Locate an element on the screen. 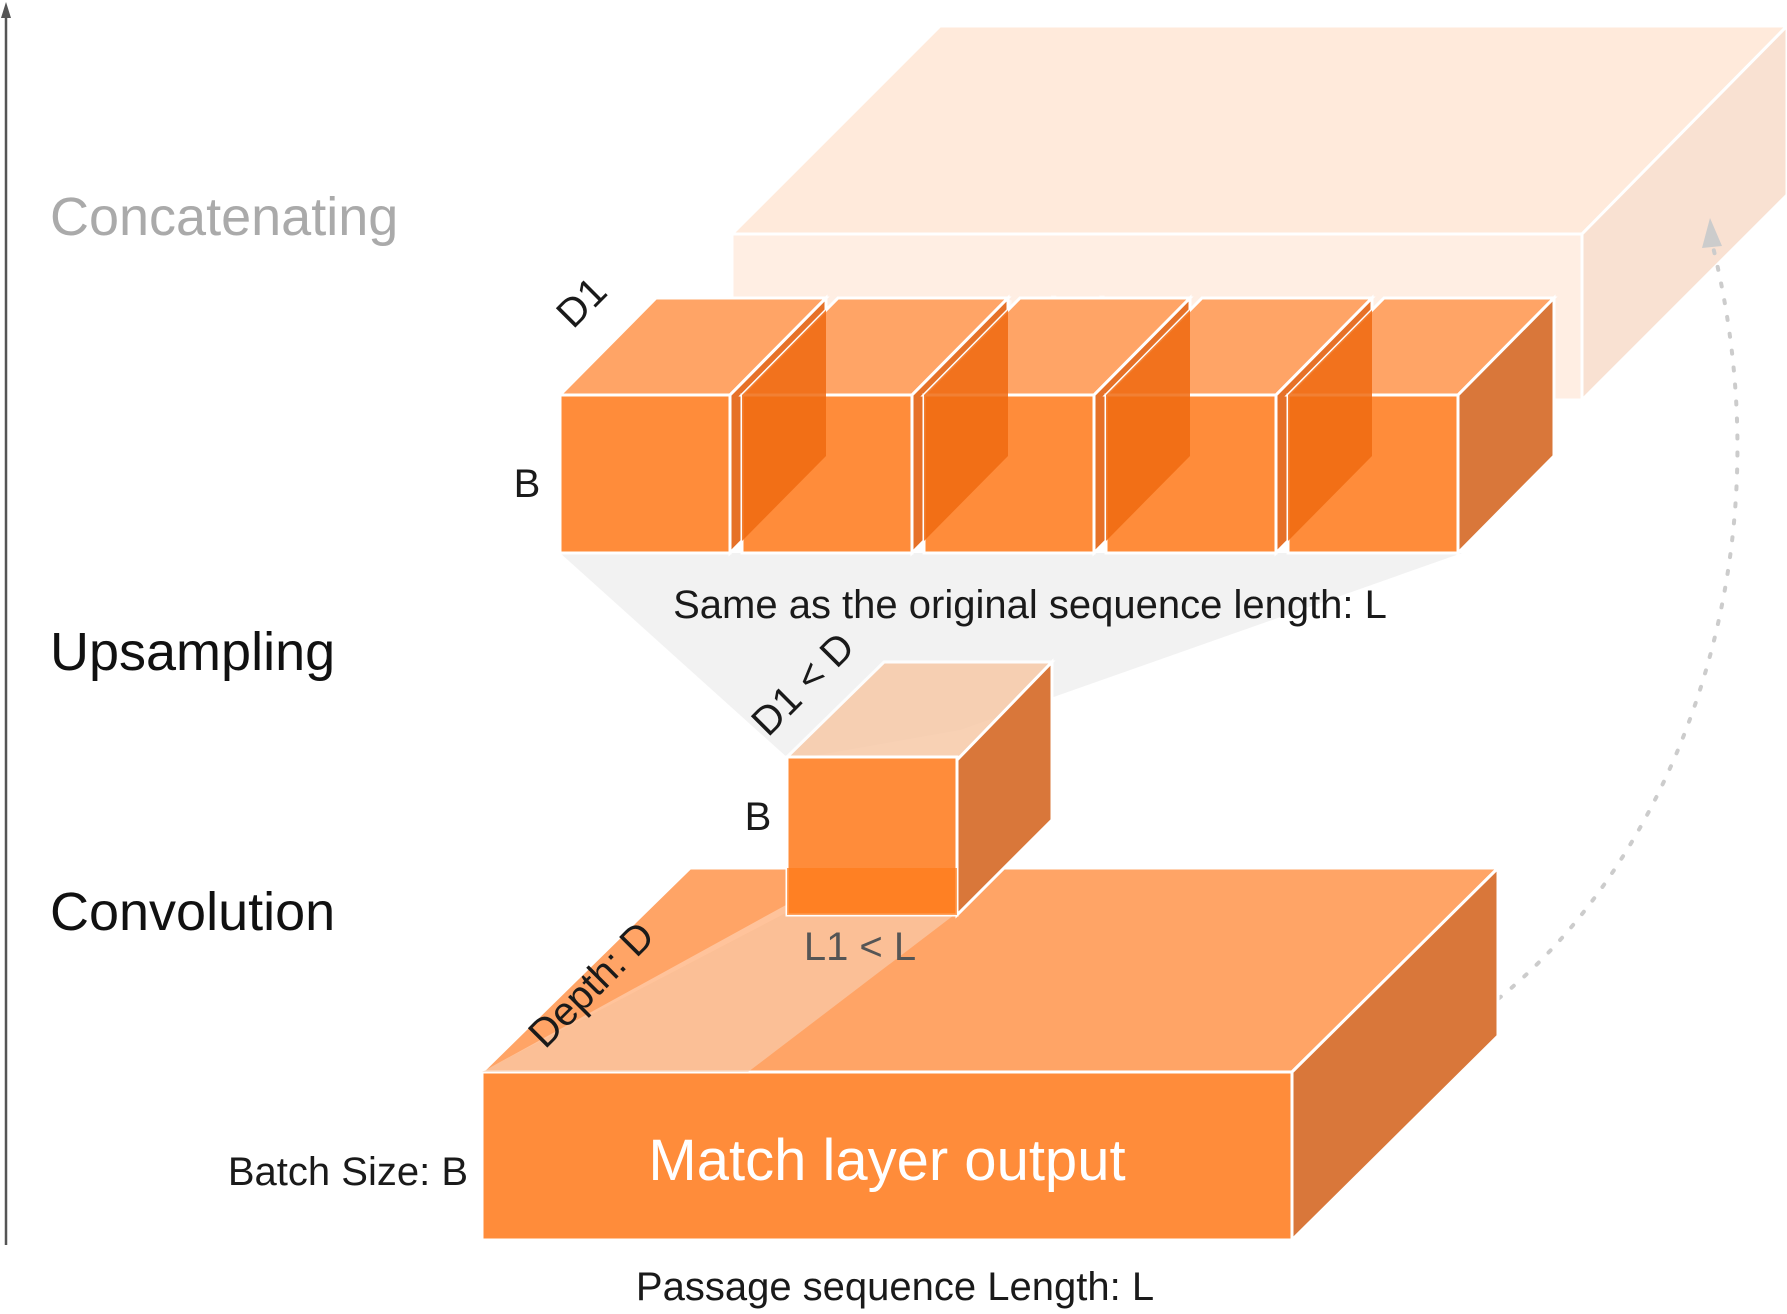  stage-label-upsampling: Upsampling is located at coordinates (192, 652).